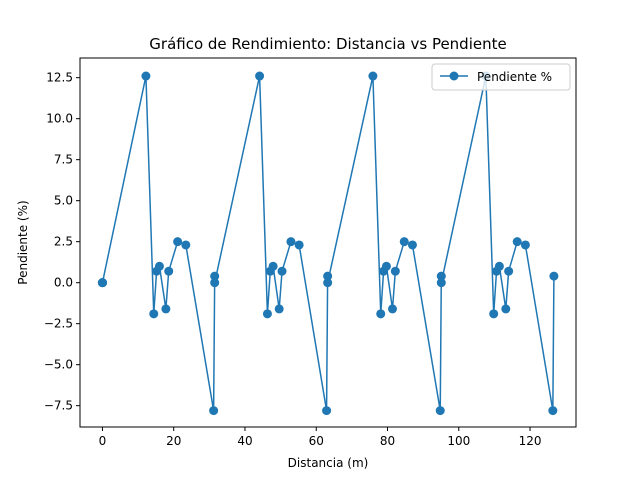  I want to click on legend-marker-sample, so click(454, 76).